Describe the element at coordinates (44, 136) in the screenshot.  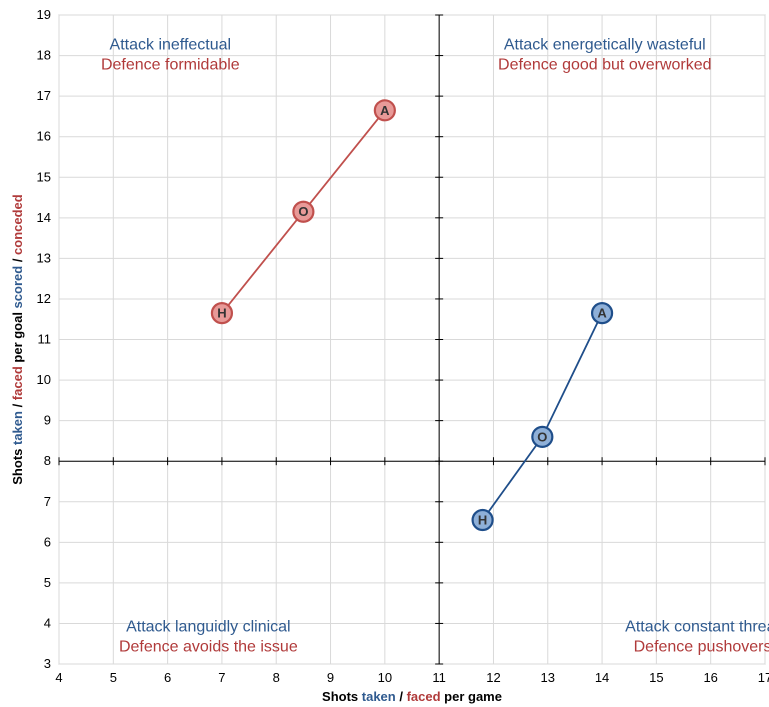
I see `y-tick-label: 16` at that location.